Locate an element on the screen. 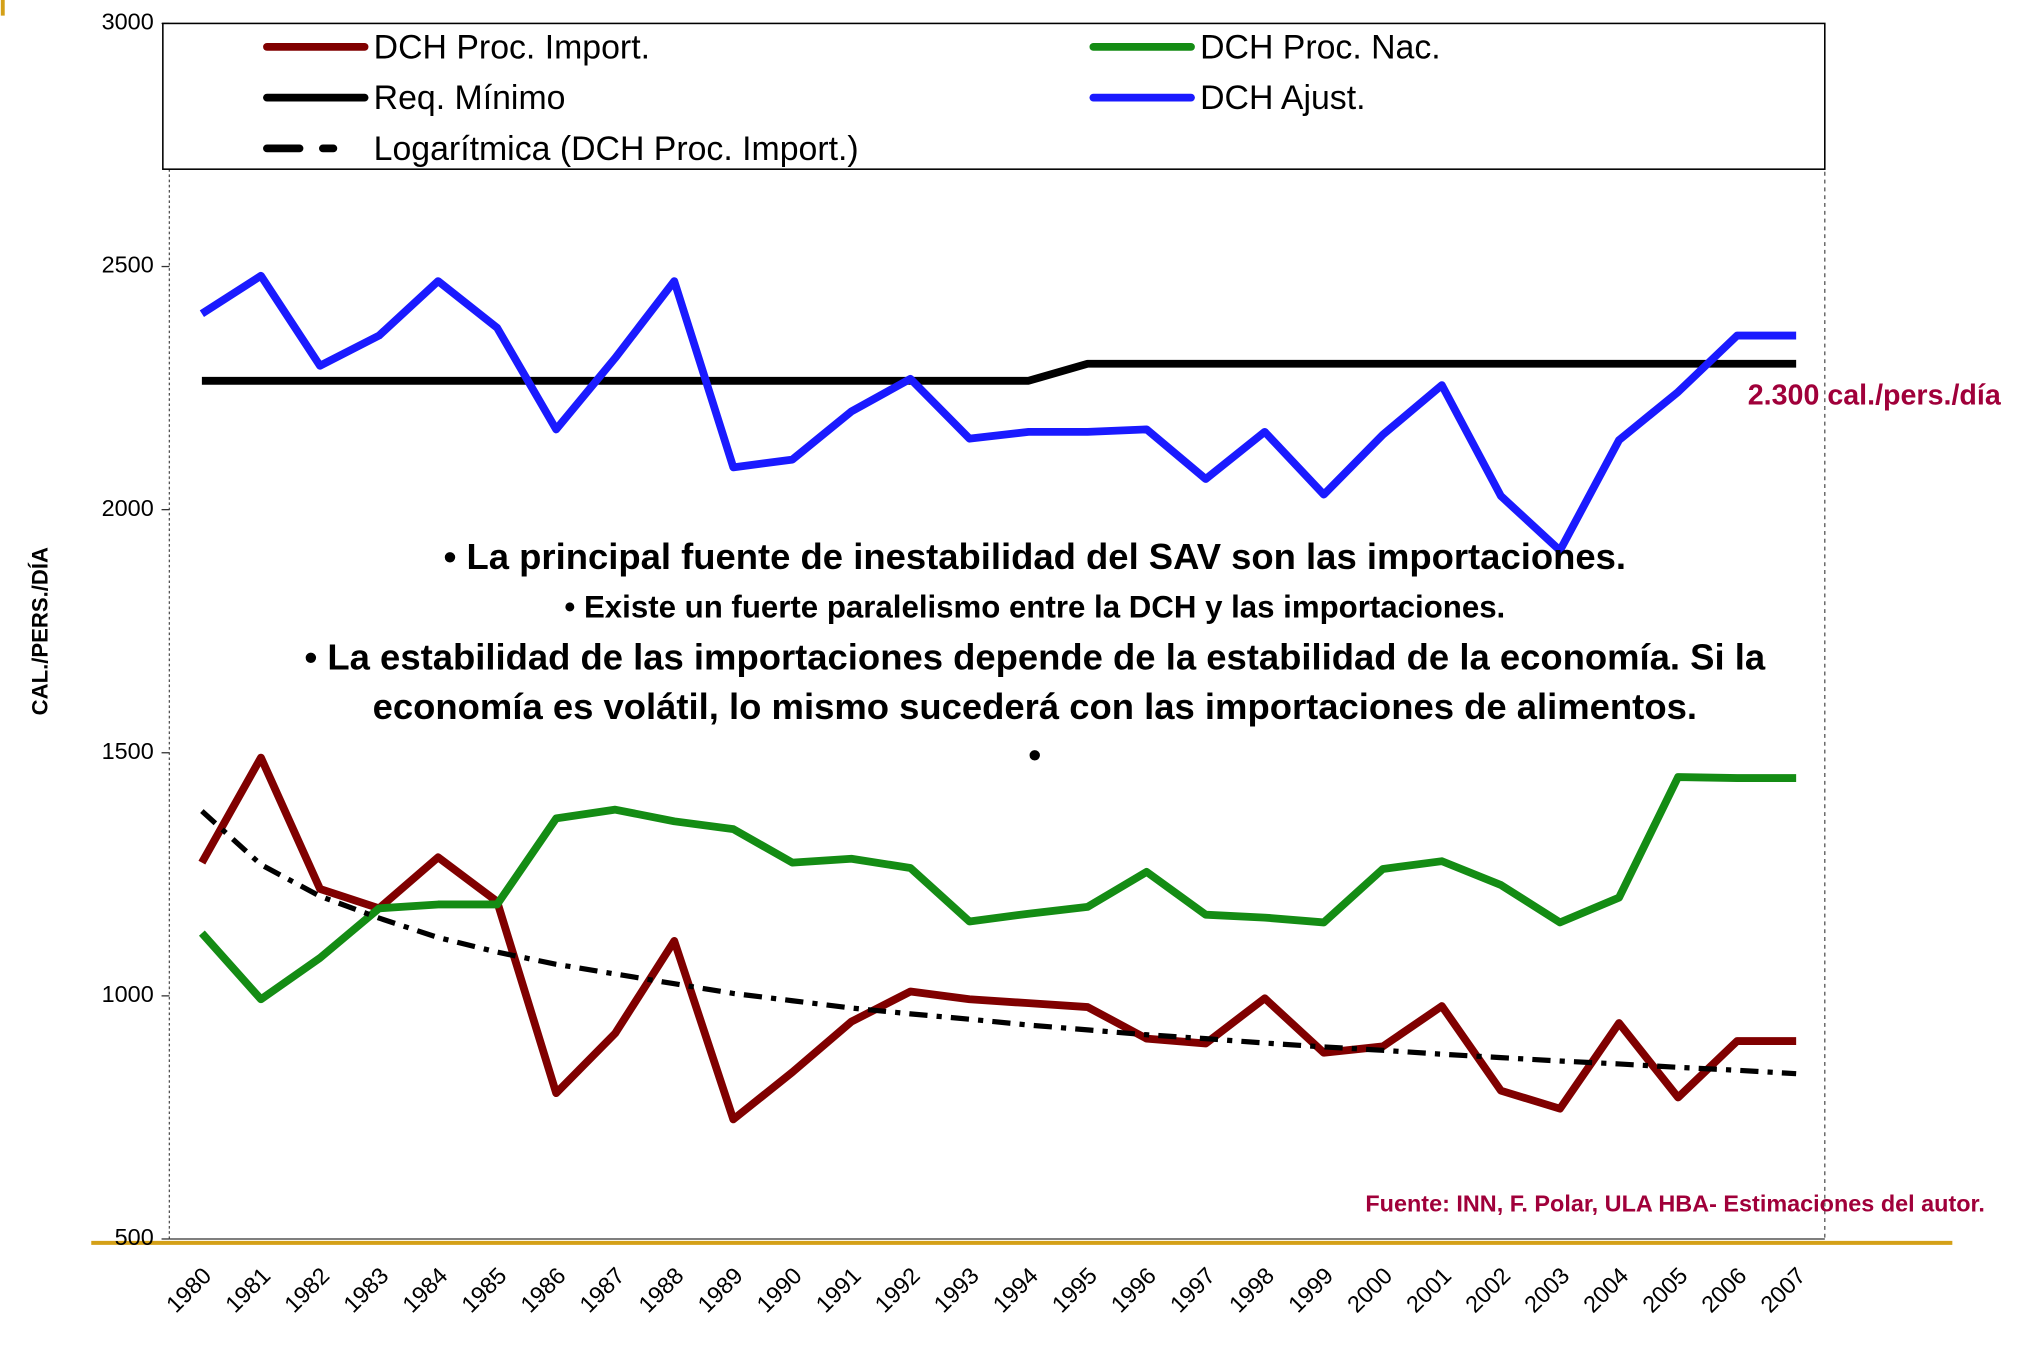  x-tick-label: 2002 is located at coordinates (1487, 1289).